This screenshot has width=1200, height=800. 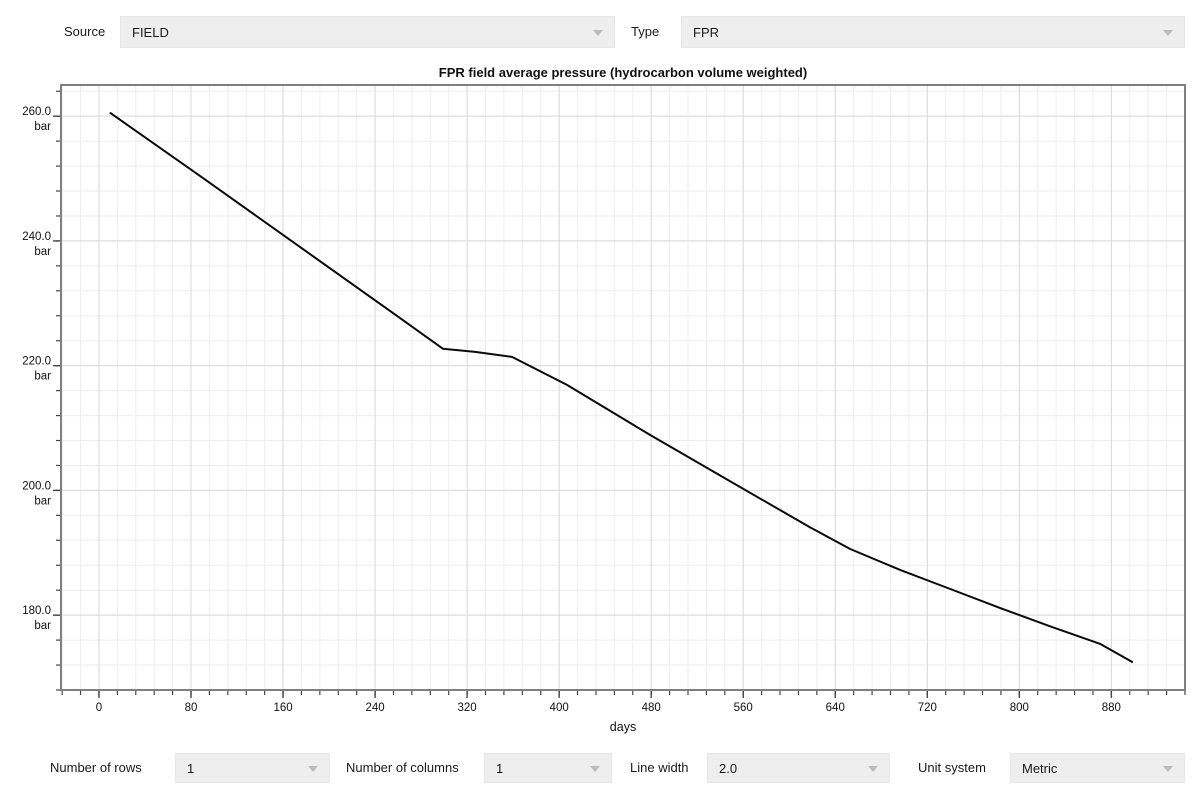 What do you see at coordinates (36, 112) in the screenshot?
I see `y-tick-label: 260.0` at bounding box center [36, 112].